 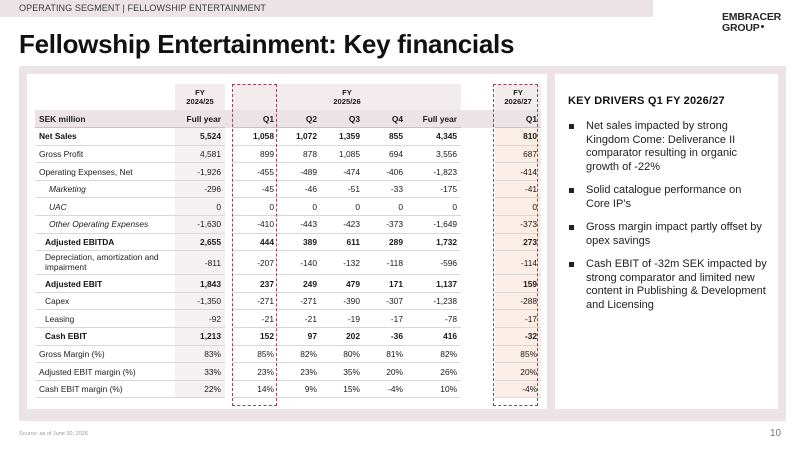 I want to click on key-driver-item: Solid catalogue performance on Core IP’s, so click(x=668, y=197).